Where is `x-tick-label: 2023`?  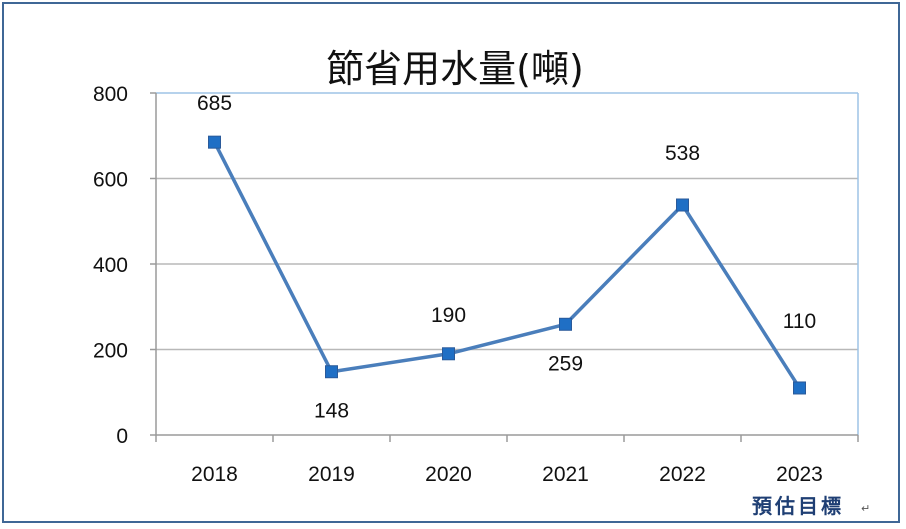
x-tick-label: 2023 is located at coordinates (799, 474).